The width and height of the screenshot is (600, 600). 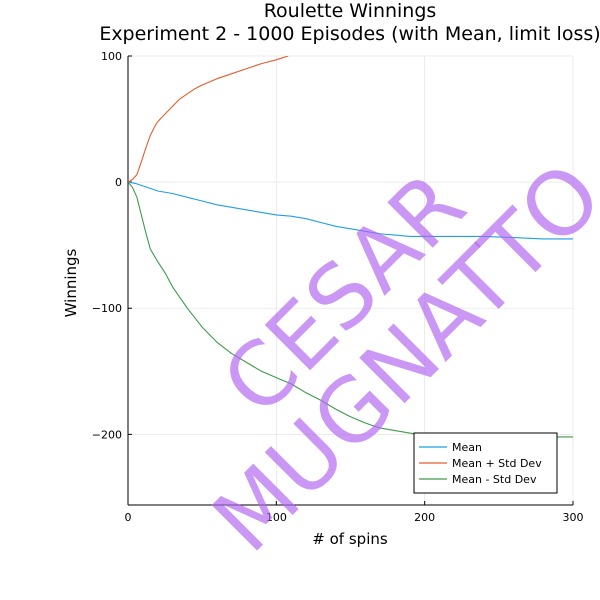 What do you see at coordinates (354, 512) in the screenshot?
I see `x-axis-ticks: 0 100 200 300` at bounding box center [354, 512].